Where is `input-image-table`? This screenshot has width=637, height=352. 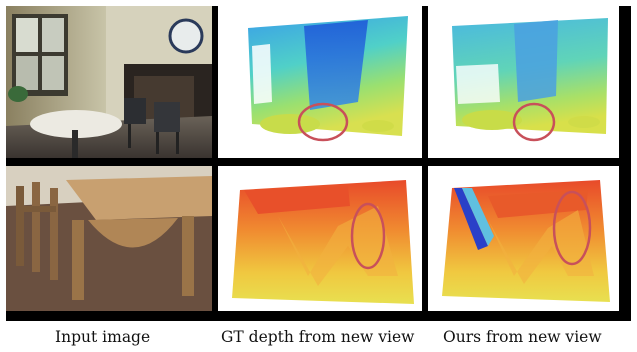
input-image-table is located at coordinates (109, 238).